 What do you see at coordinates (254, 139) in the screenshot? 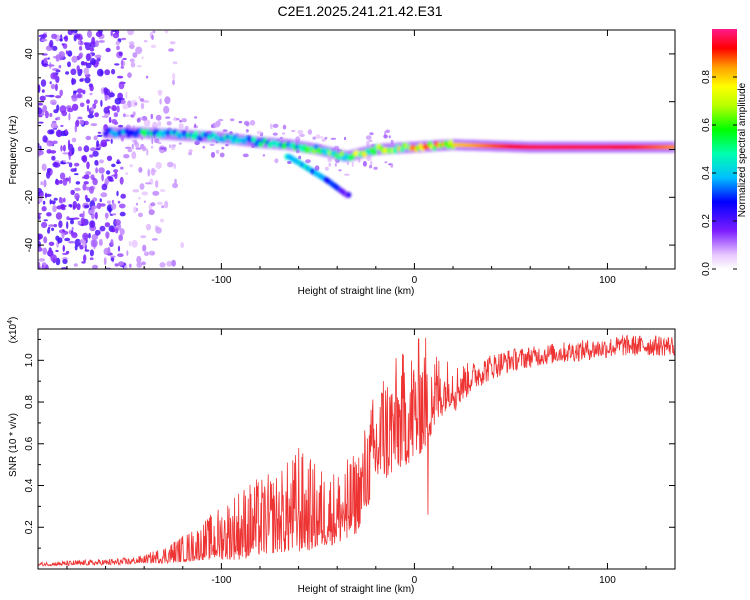
I see `spectrogram-ridge-cell` at bounding box center [254, 139].